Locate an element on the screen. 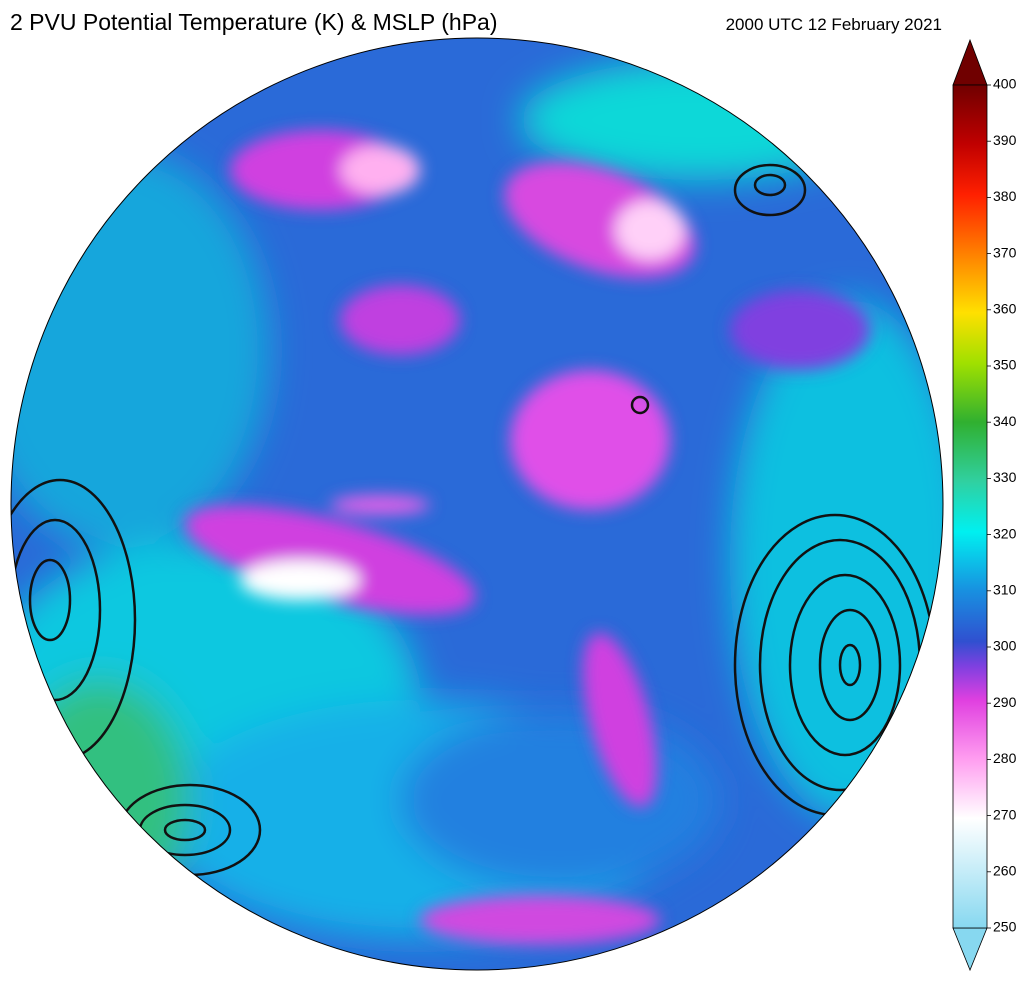 The image size is (1031, 987). colorbar-tick-label: 320 is located at coordinates (1005, 533).